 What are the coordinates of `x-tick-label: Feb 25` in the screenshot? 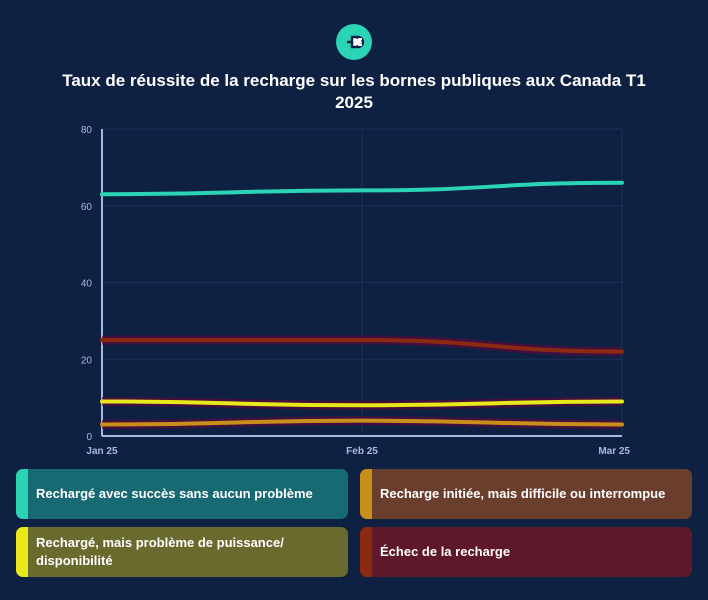 It's located at (362, 451).